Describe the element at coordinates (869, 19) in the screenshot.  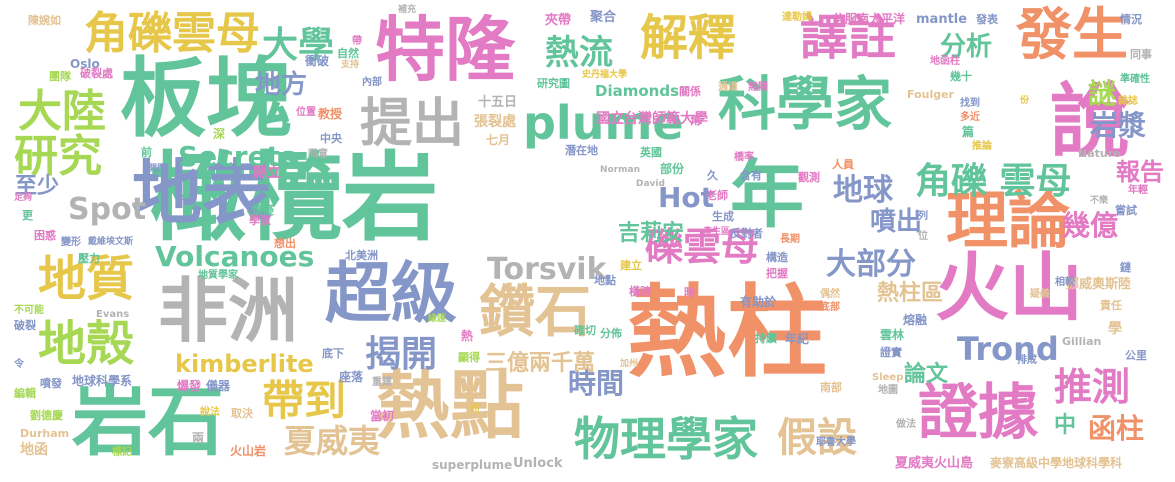
I see `word-south-pacific: 信服南太平洋` at that location.